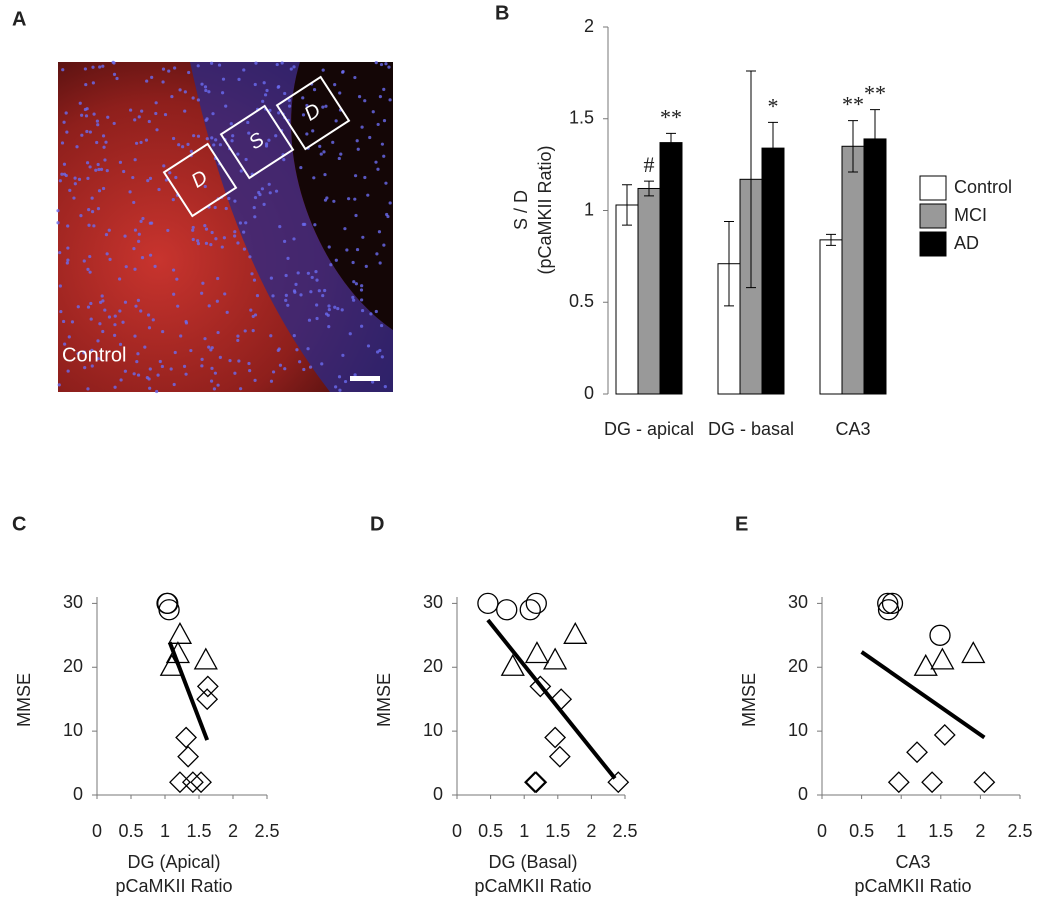  Describe the element at coordinates (384, 700) in the screenshot. I see `y-axis-label: MMSE` at that location.